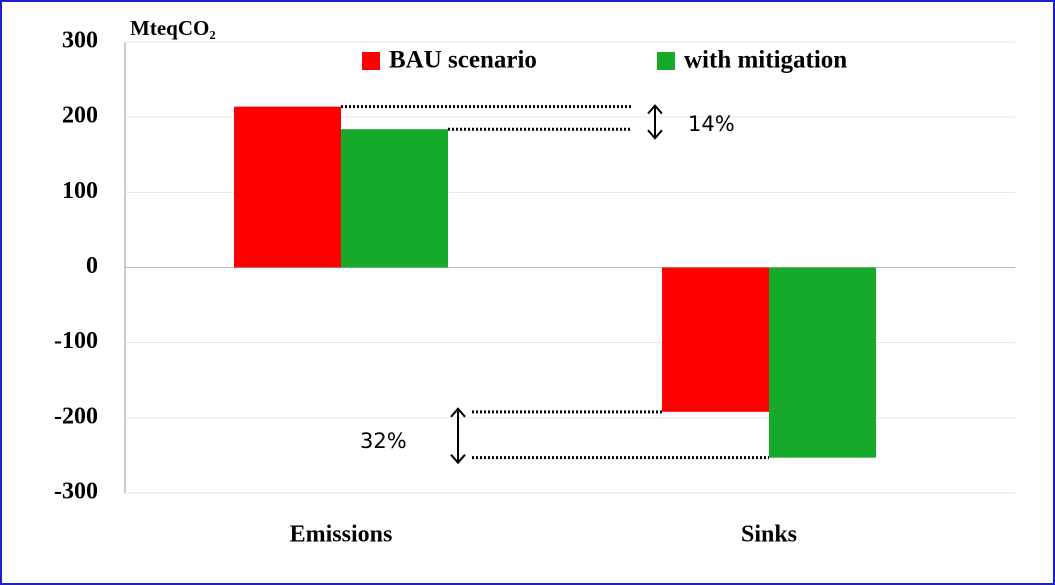 Image resolution: width=1055 pixels, height=585 pixels. Describe the element at coordinates (341, 535) in the screenshot. I see `x-tick-label: Emissions` at that location.